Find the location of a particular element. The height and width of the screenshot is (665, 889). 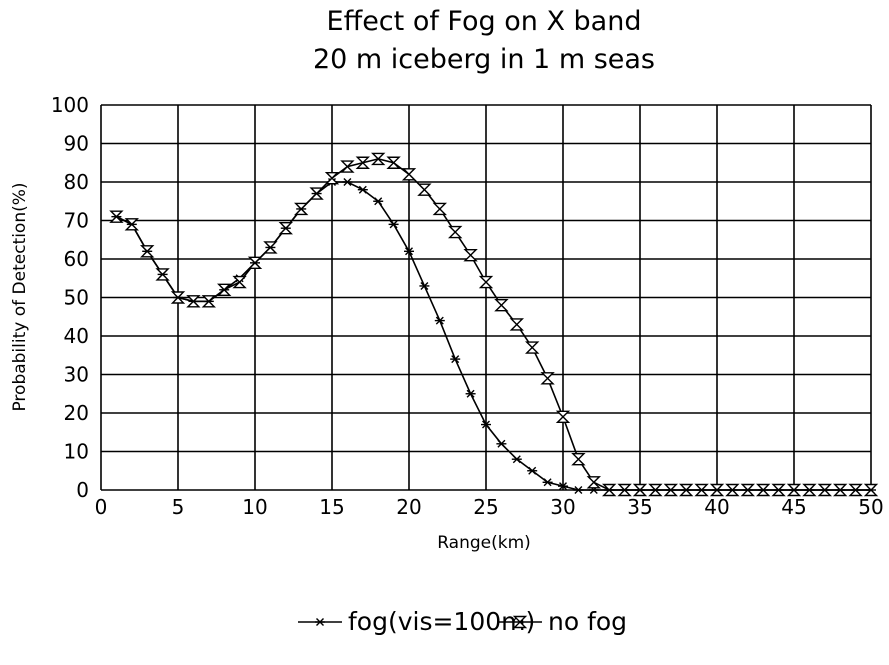

y-tick-label: 10 is located at coordinates (76, 452).